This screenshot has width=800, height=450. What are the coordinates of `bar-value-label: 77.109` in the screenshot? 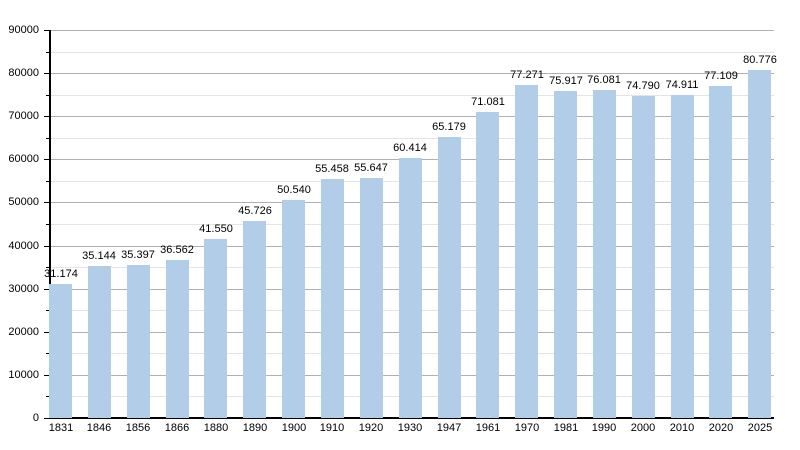 It's located at (721, 76).